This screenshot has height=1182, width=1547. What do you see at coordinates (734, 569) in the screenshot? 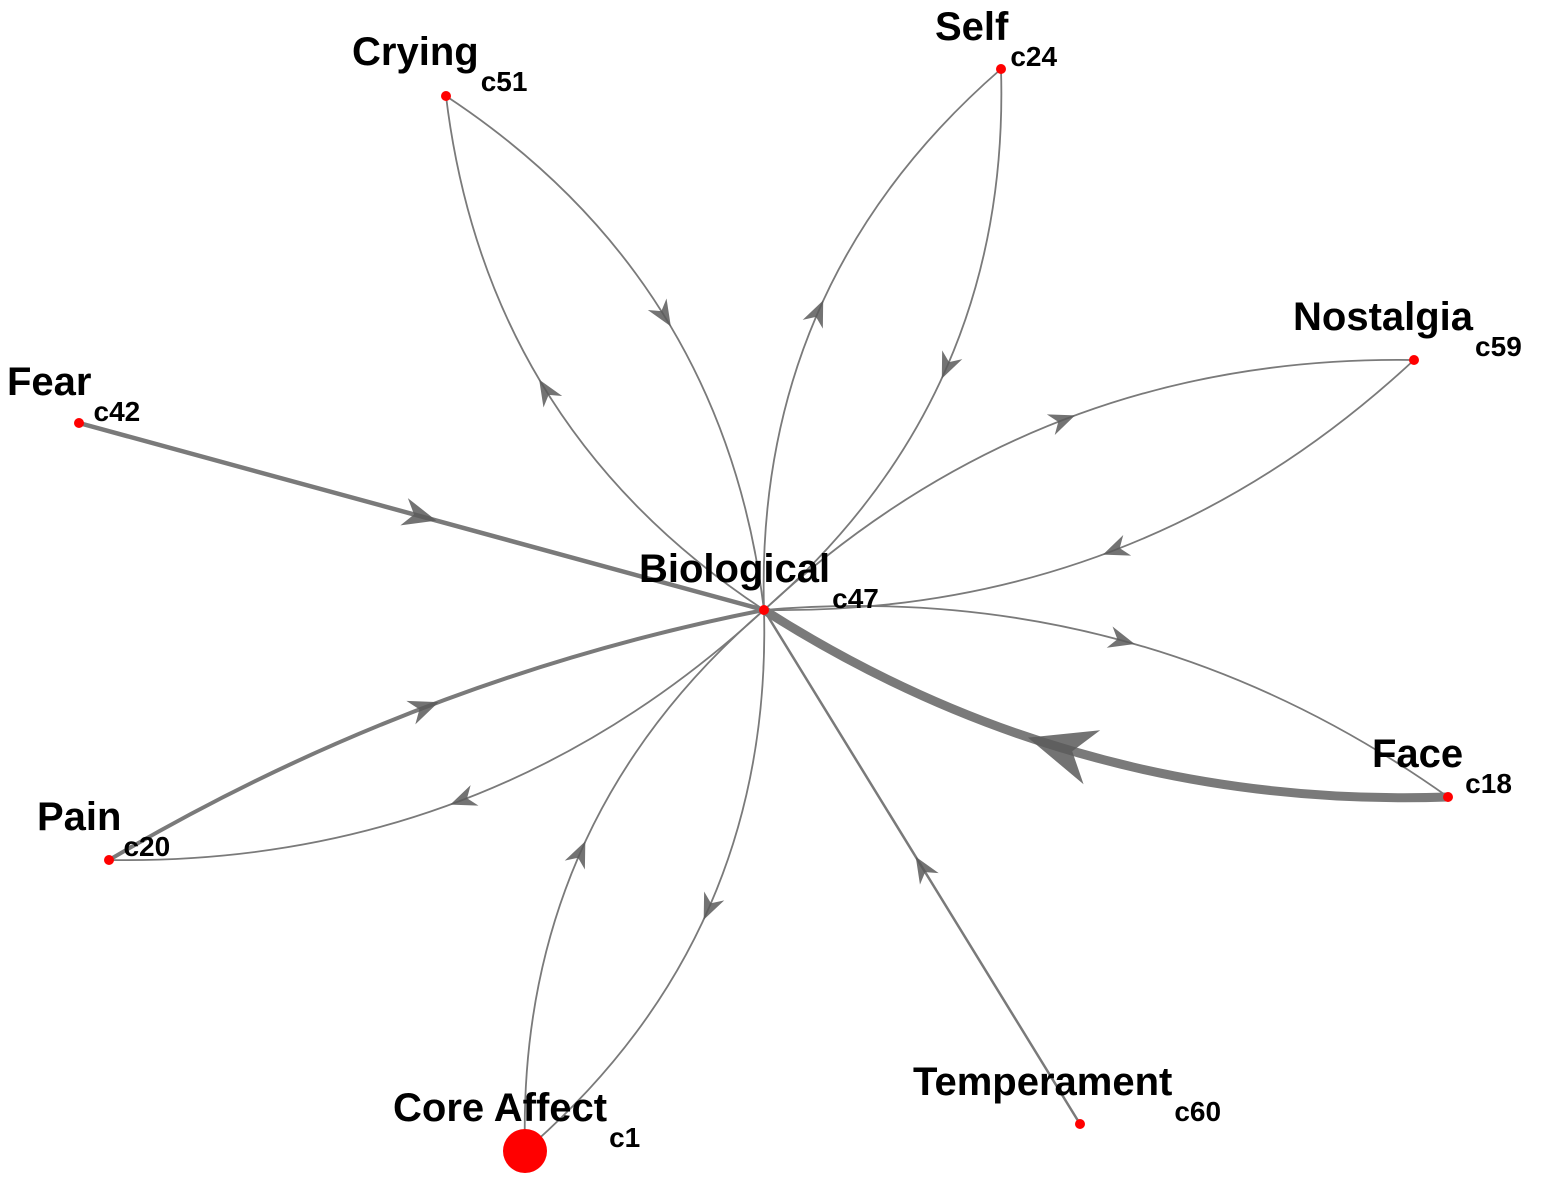
I see `label-c47-name: Biological` at bounding box center [734, 569].